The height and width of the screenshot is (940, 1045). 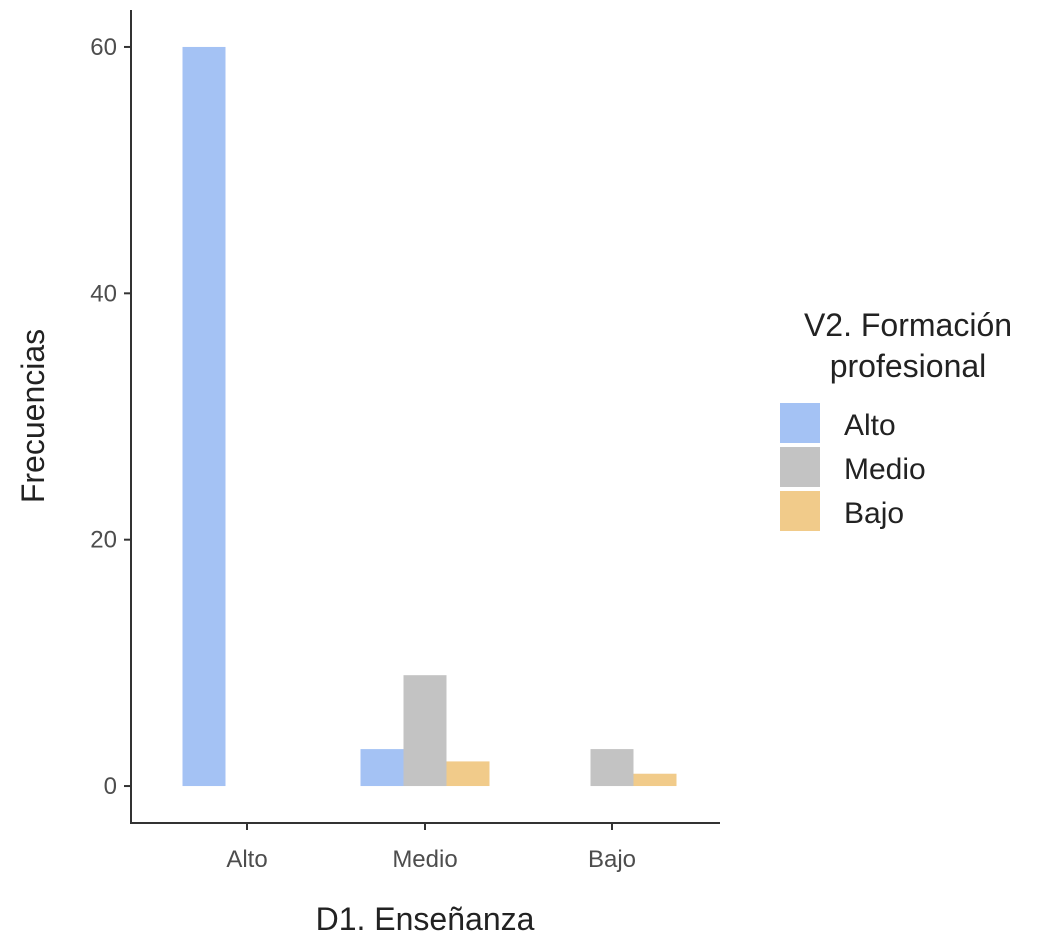 I want to click on legend-items: Alto Medio Bajo, so click(x=853, y=467).